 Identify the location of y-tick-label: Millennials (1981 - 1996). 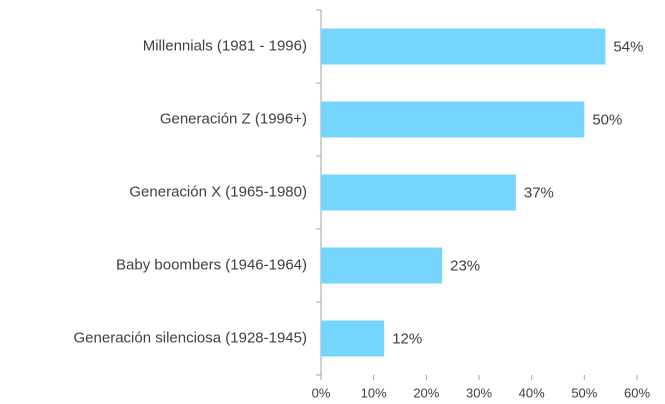
(225, 45).